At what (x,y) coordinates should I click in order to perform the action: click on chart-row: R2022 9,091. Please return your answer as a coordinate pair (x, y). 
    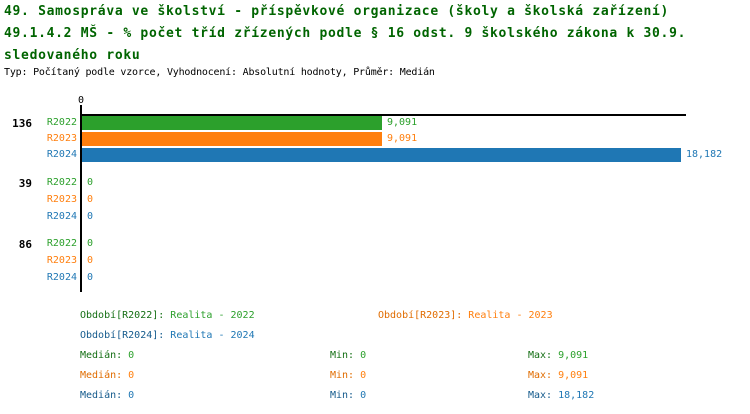
    Looking at the image, I should click on (375, 123).